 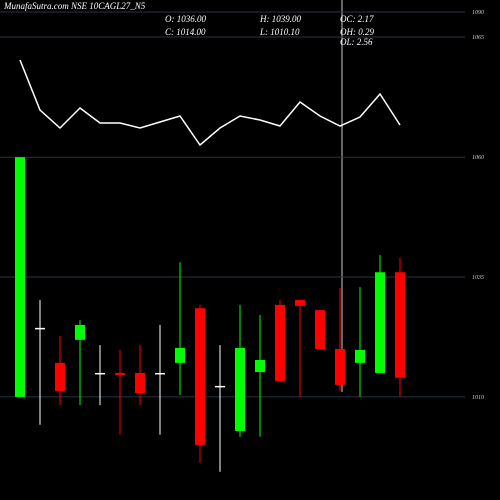 What do you see at coordinates (478, 278) in the screenshot?
I see `y-tick-label: 1035` at bounding box center [478, 278].